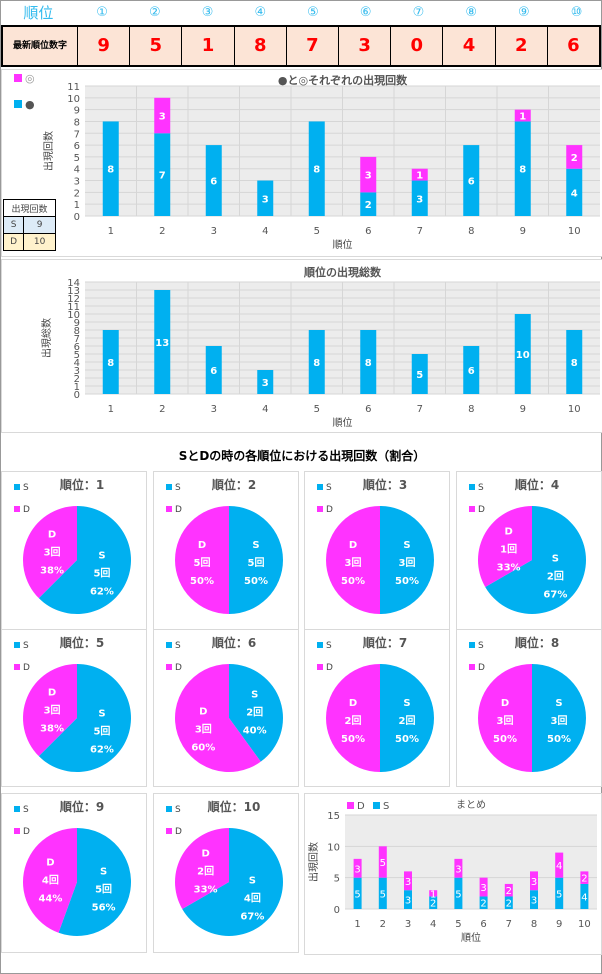 The height and width of the screenshot is (974, 602). I want to click on latest-digit-cell: 2, so click(520, 46).